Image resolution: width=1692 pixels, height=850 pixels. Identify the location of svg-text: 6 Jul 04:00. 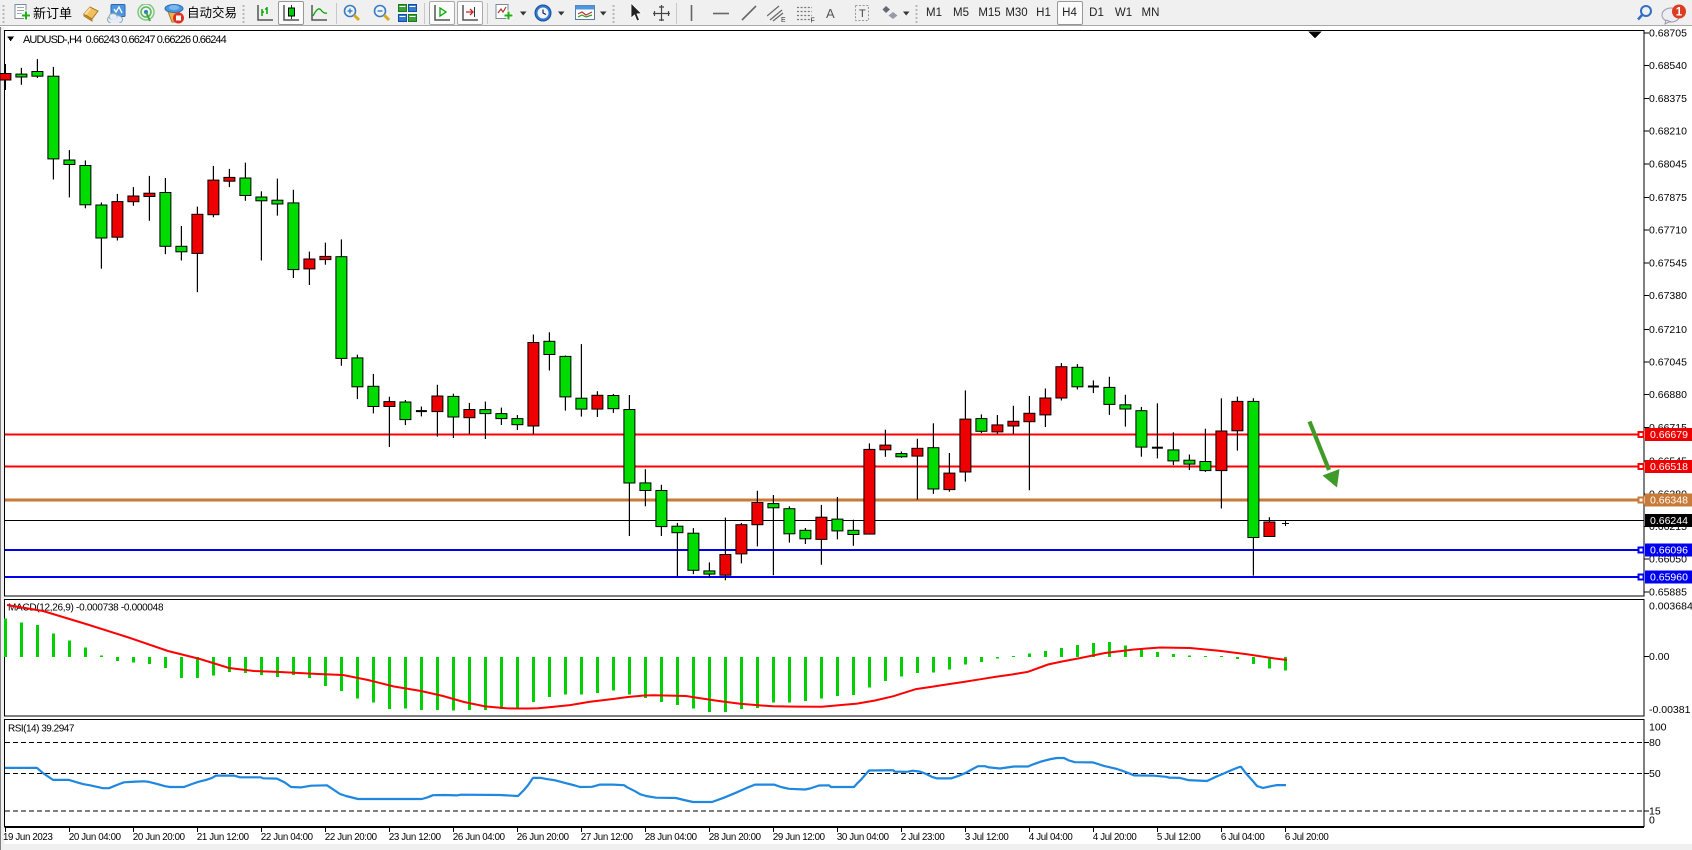
(1243, 837).